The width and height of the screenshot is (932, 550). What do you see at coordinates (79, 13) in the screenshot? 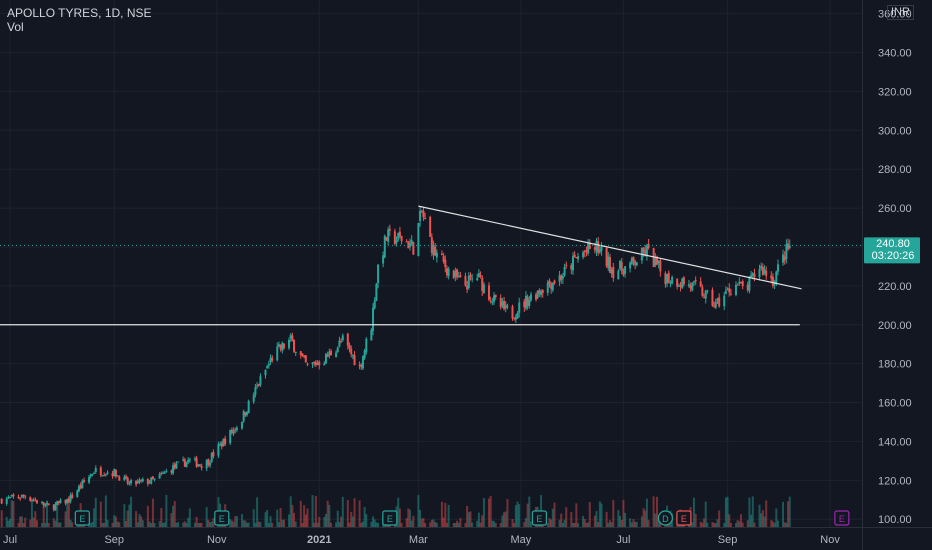
I see `symbol-title: APOLLO TYRES, 1D, NSE` at bounding box center [79, 13].